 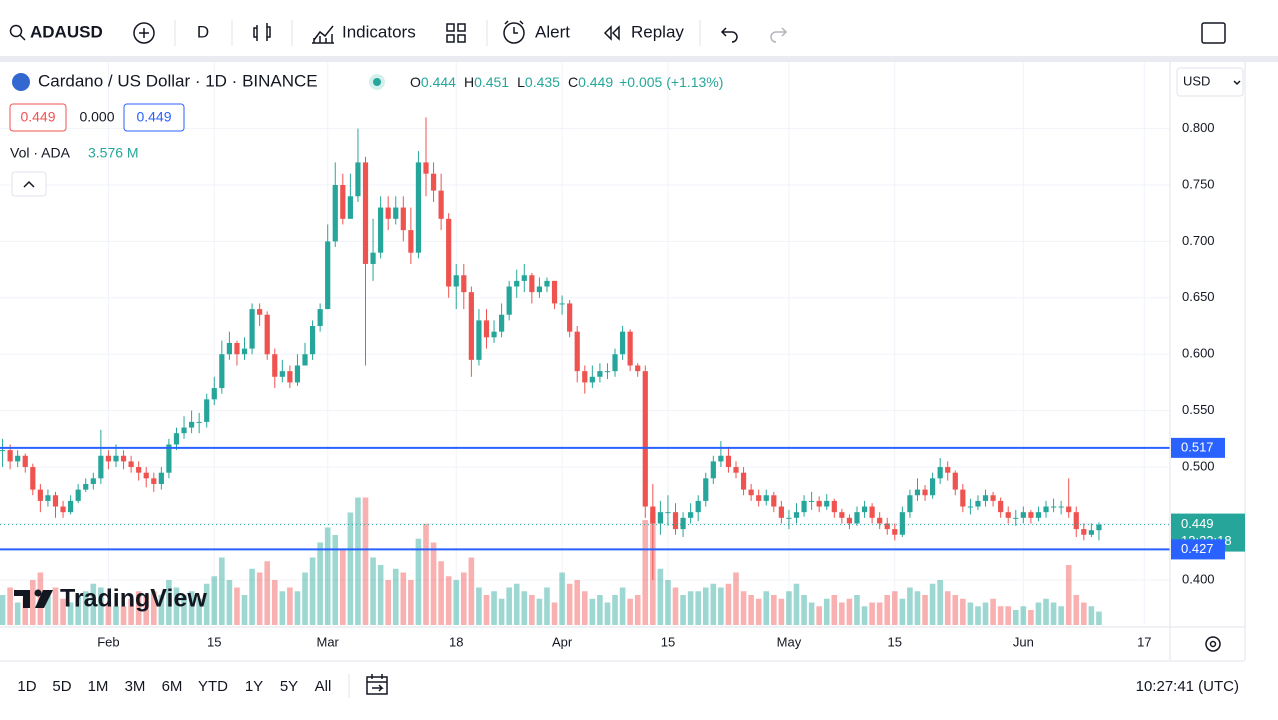 I want to click on sell-price: 0.449, so click(x=37, y=117).